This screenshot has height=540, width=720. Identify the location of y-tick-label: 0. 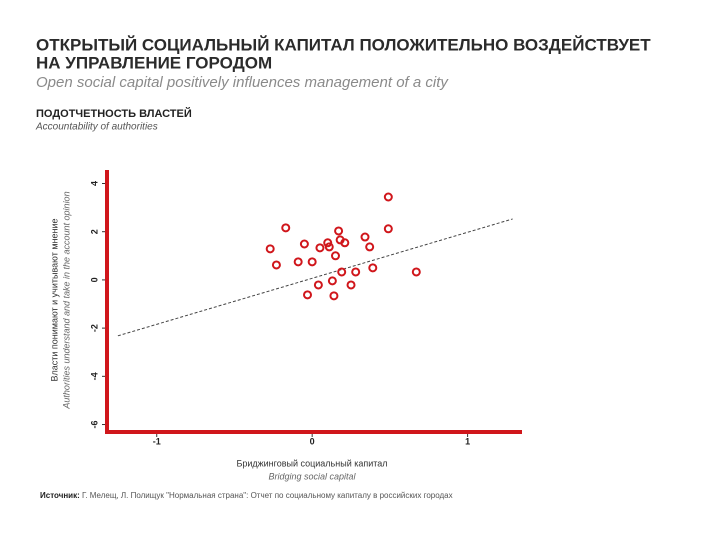
(94, 279).